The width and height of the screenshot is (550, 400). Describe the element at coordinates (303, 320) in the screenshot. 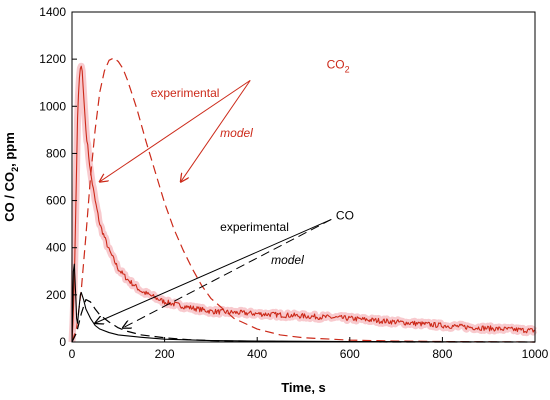

I see `co-model-line` at that location.